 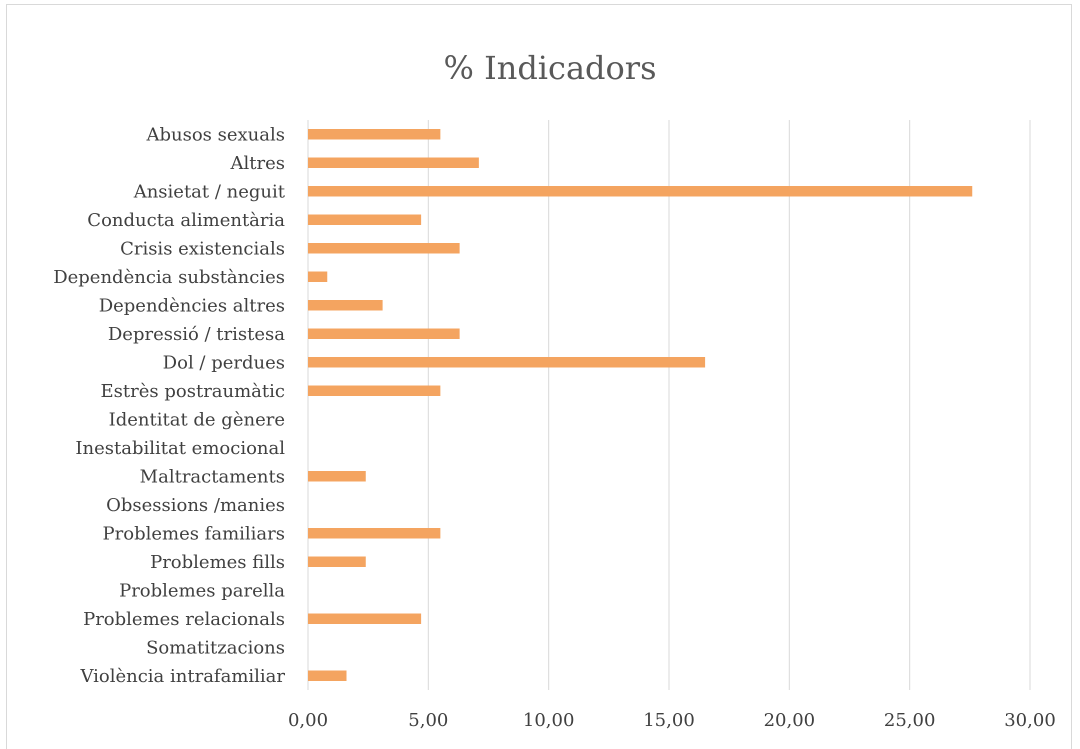 What do you see at coordinates (1030, 720) in the screenshot?
I see `x-tick-label: 30,00` at bounding box center [1030, 720].